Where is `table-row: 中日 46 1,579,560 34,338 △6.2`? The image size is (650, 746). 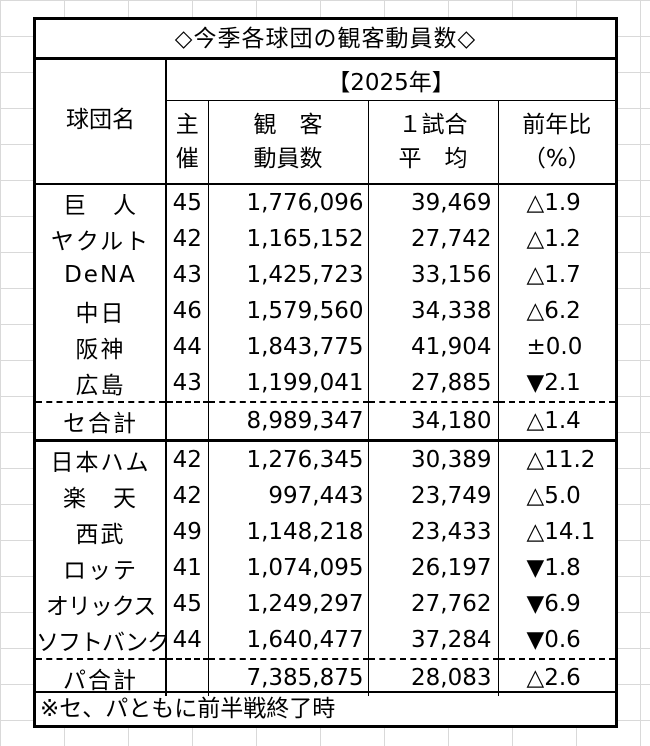
table-row: 中日 46 1,579,560 34,338 △6.2 is located at coordinates (325, 311).